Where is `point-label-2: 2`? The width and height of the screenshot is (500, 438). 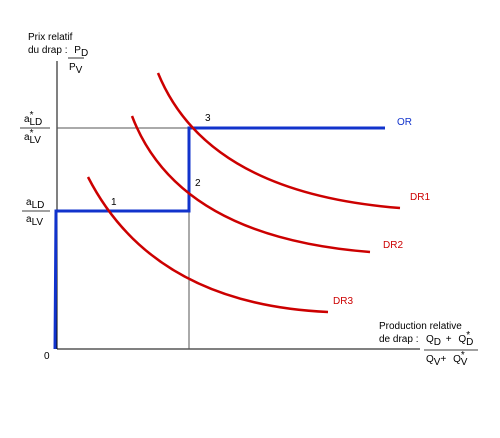 point-label-2: 2 is located at coordinates (198, 183).